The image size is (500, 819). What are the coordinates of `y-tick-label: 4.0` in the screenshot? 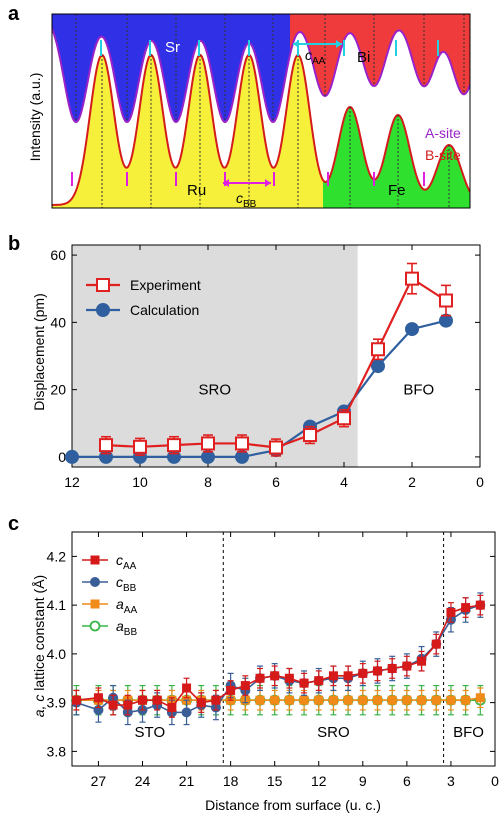 It's located at (57, 654).